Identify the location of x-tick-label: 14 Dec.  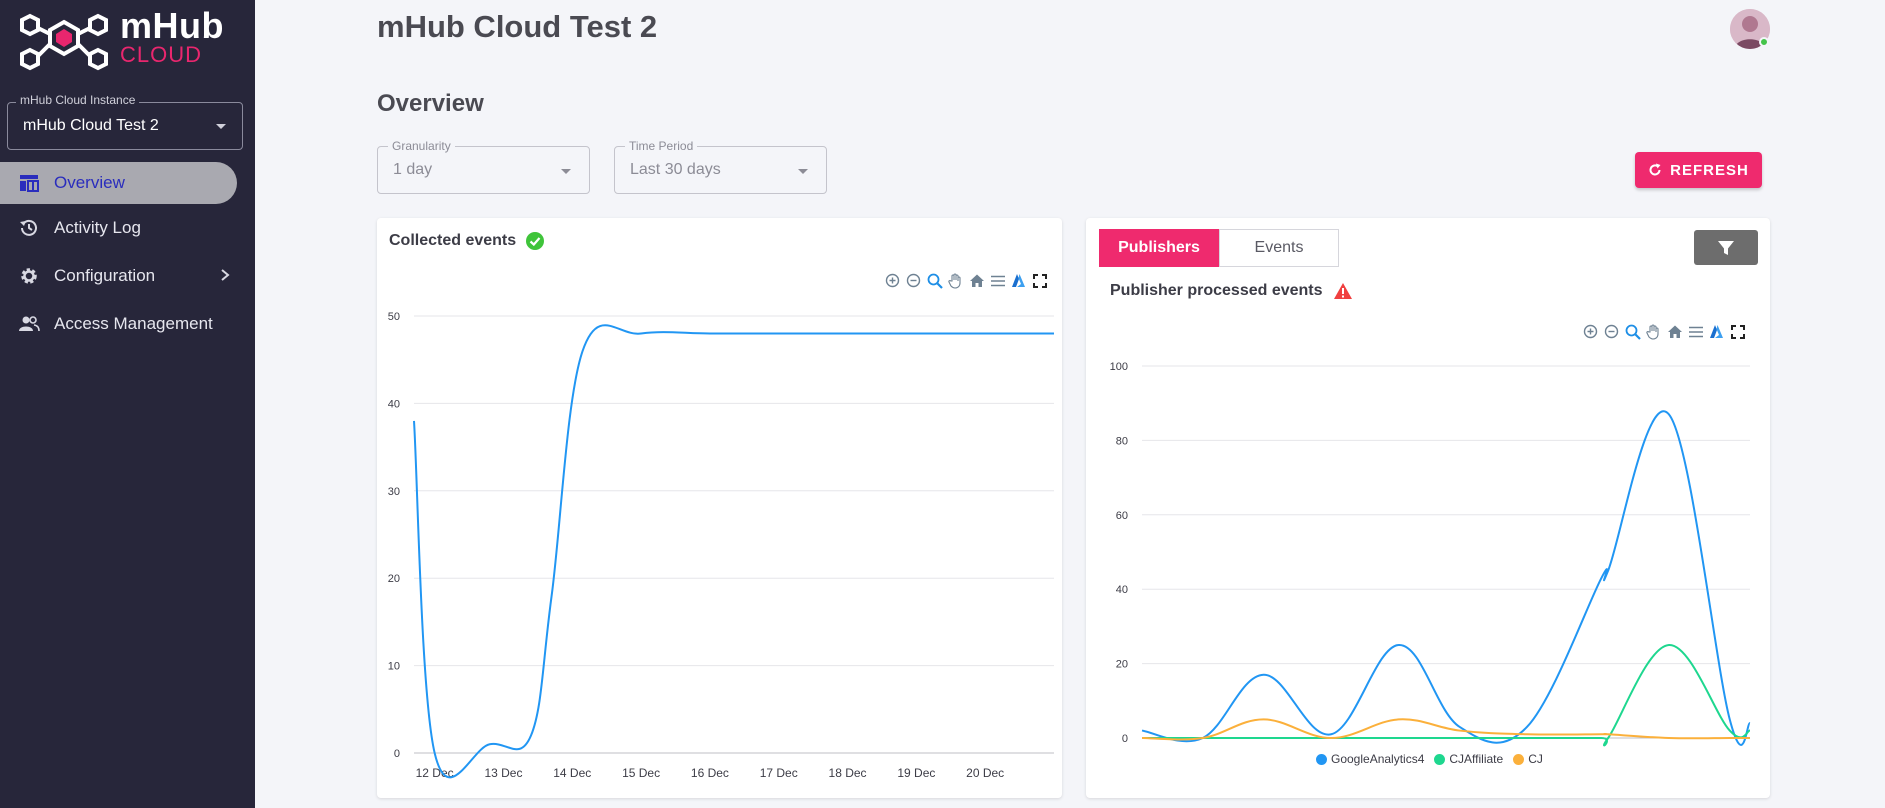
(572, 773).